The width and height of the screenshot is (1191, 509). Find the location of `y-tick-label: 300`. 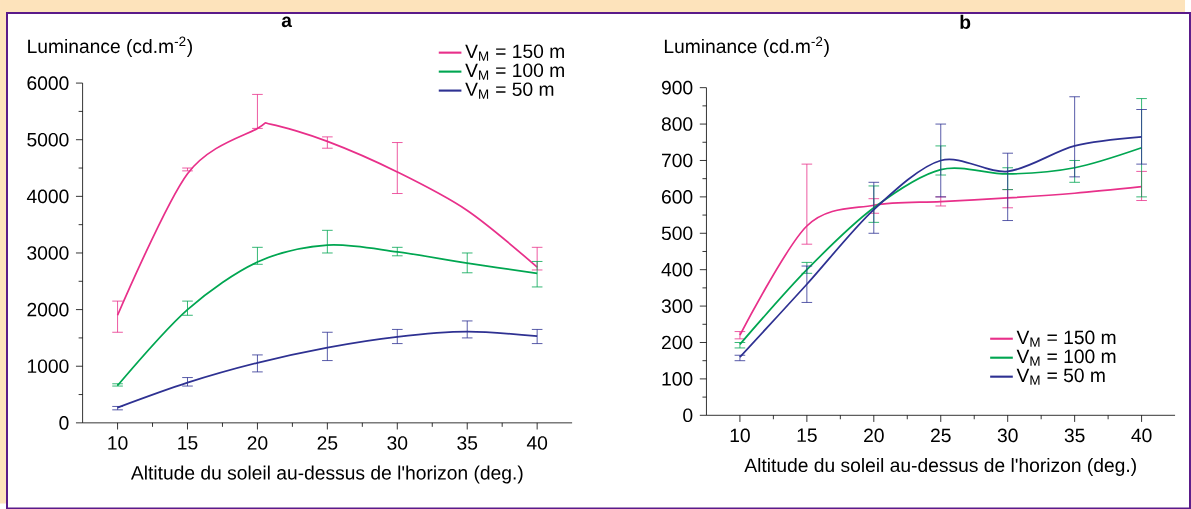

y-tick-label: 300 is located at coordinates (677, 306).